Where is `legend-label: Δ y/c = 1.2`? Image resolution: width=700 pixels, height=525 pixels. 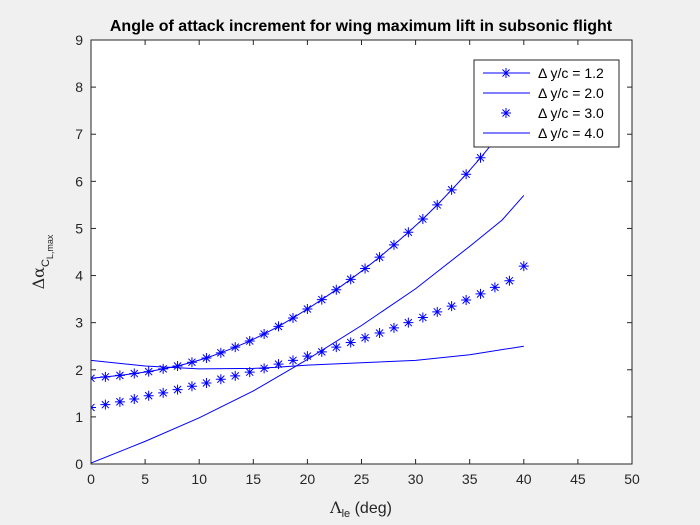
legend-label: Δ y/c = 1.2 is located at coordinates (571, 73).